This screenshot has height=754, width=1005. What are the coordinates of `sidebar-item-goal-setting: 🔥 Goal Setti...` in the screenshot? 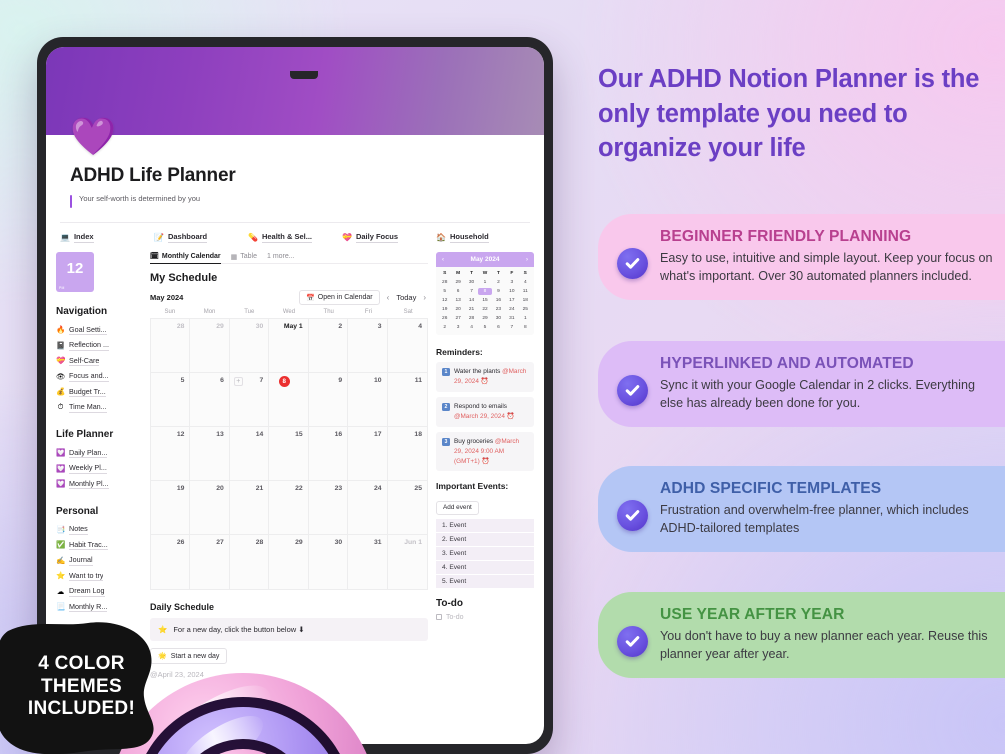 It's located at (99, 330).